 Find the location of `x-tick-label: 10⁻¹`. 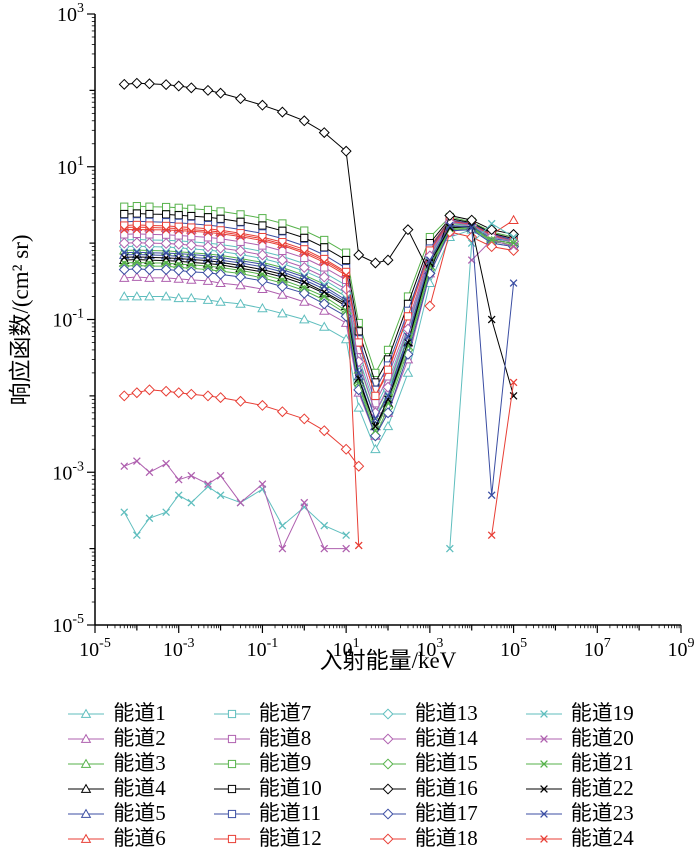

x-tick-label: 10⁻¹ is located at coordinates (263, 648).